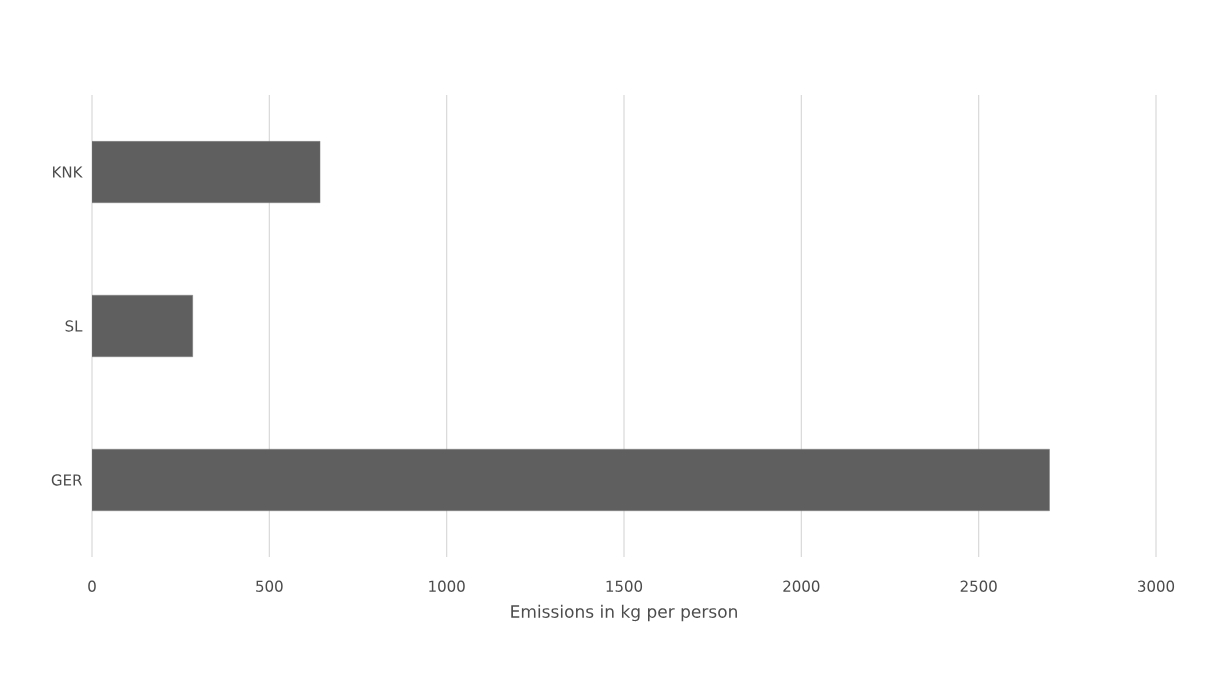 The image size is (1206, 674). Describe the element at coordinates (68, 172) in the screenshot. I see `y-tick-label: KNK` at that location.